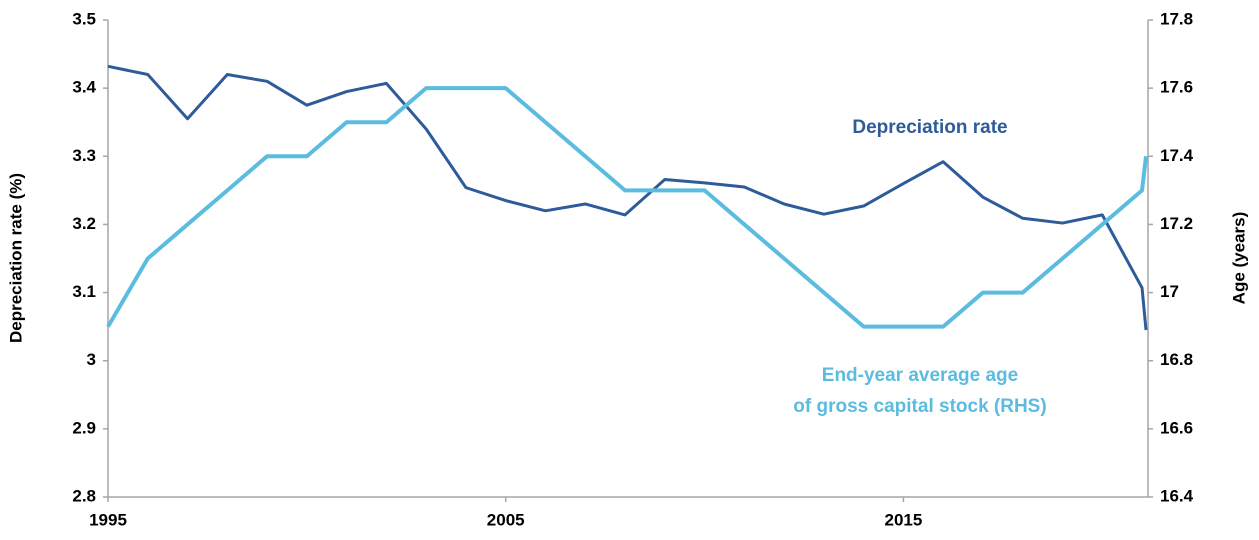  What do you see at coordinates (84, 87) in the screenshot?
I see `y-tick-label: 3.4` at bounding box center [84, 87].